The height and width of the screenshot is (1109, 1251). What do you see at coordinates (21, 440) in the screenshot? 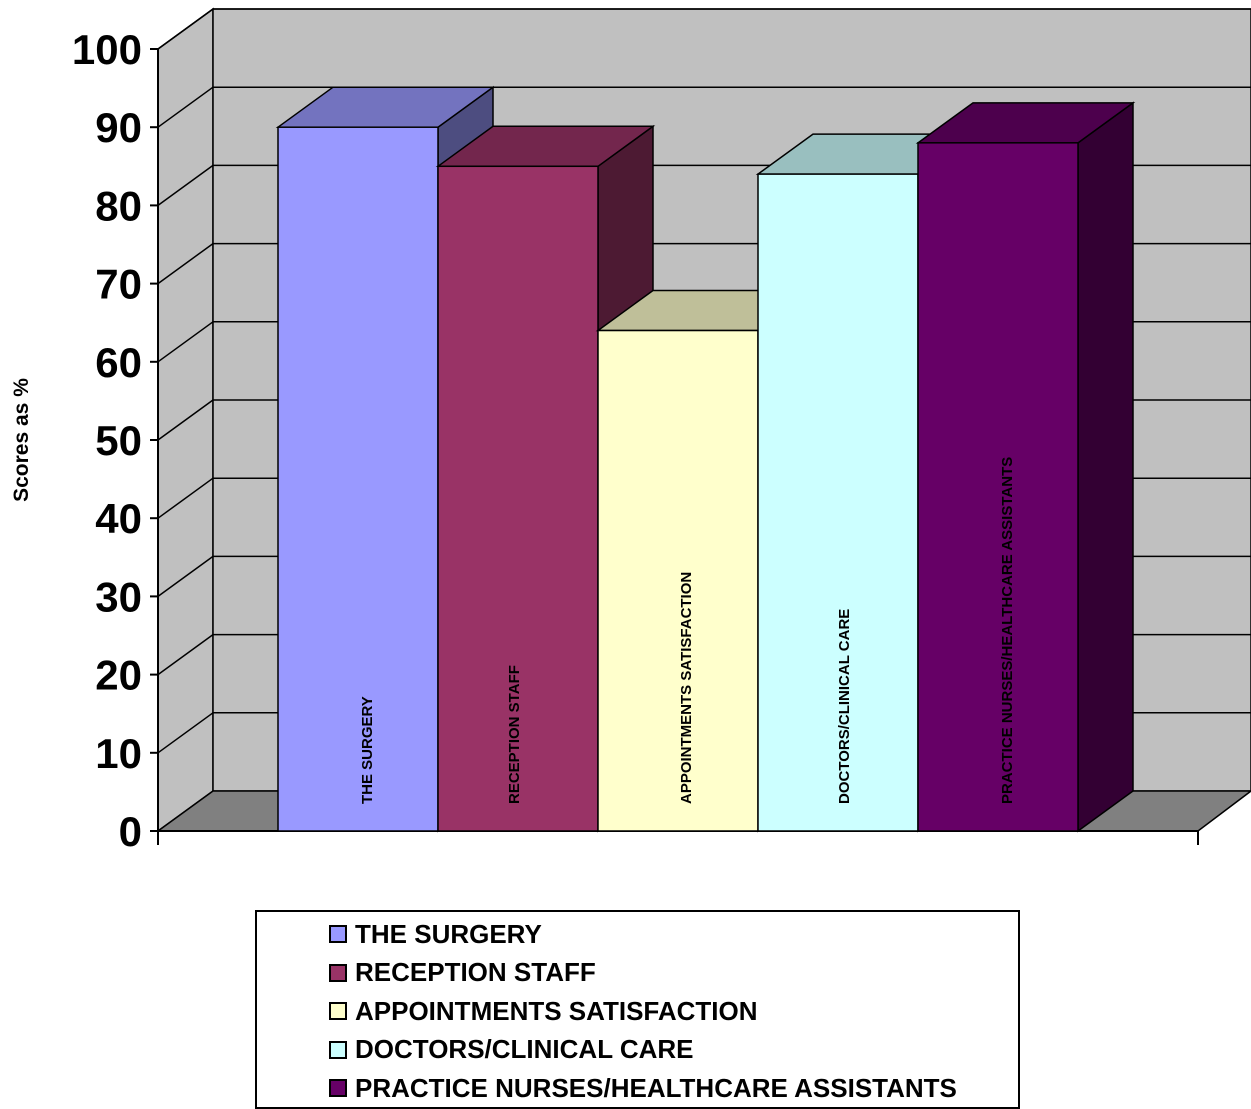
I see `y-axis-title: Scores as %` at bounding box center [21, 440].